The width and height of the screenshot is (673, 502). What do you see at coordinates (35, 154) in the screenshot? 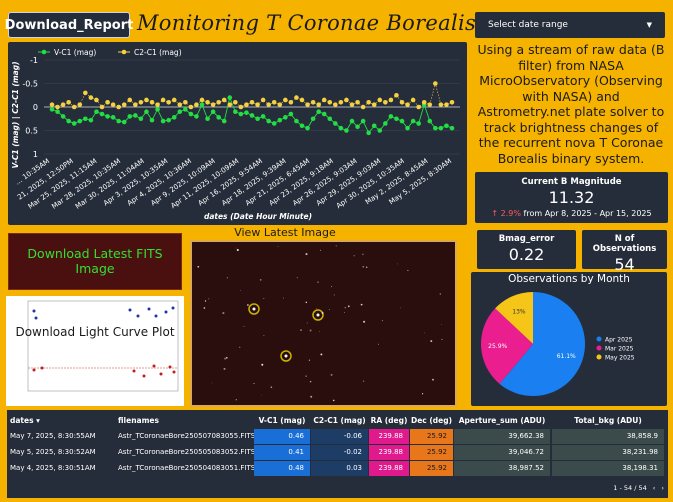
I see `y-tick-label: 1` at bounding box center [35, 154].